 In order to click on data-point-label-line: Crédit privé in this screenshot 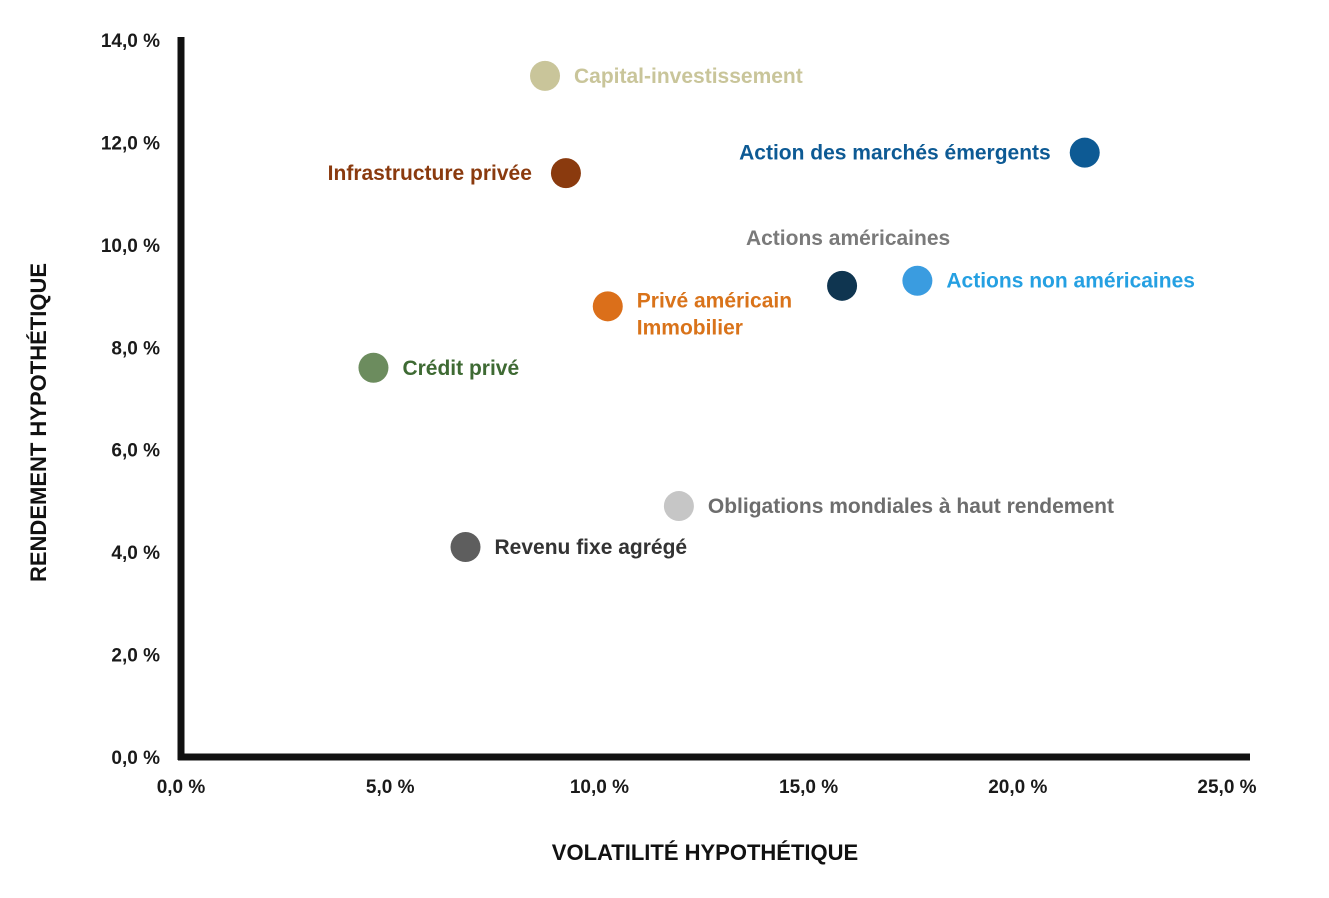, I will do `click(460, 368)`.